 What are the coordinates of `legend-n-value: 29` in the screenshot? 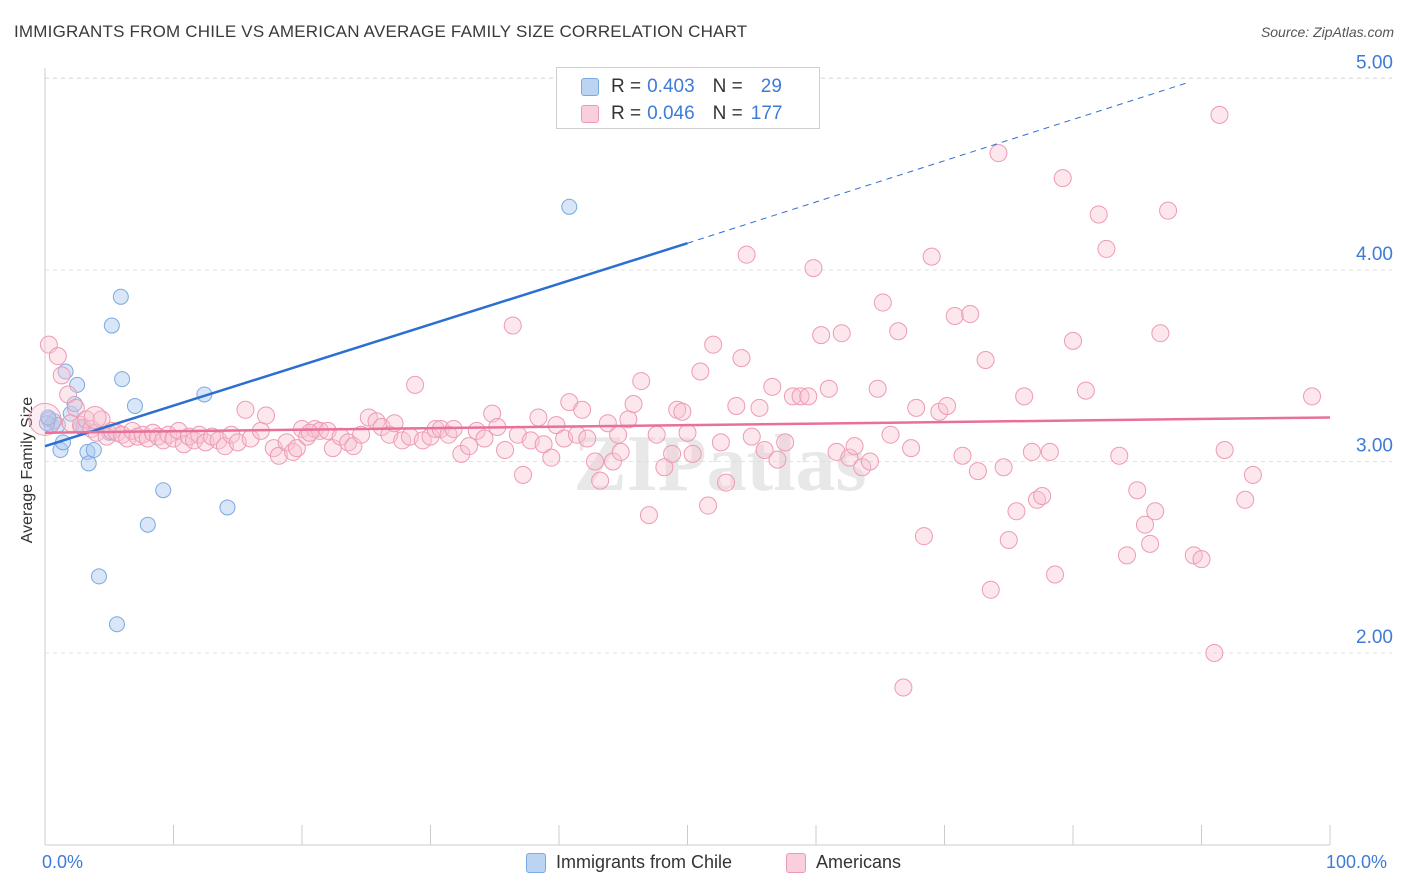 It's located at (771, 86).